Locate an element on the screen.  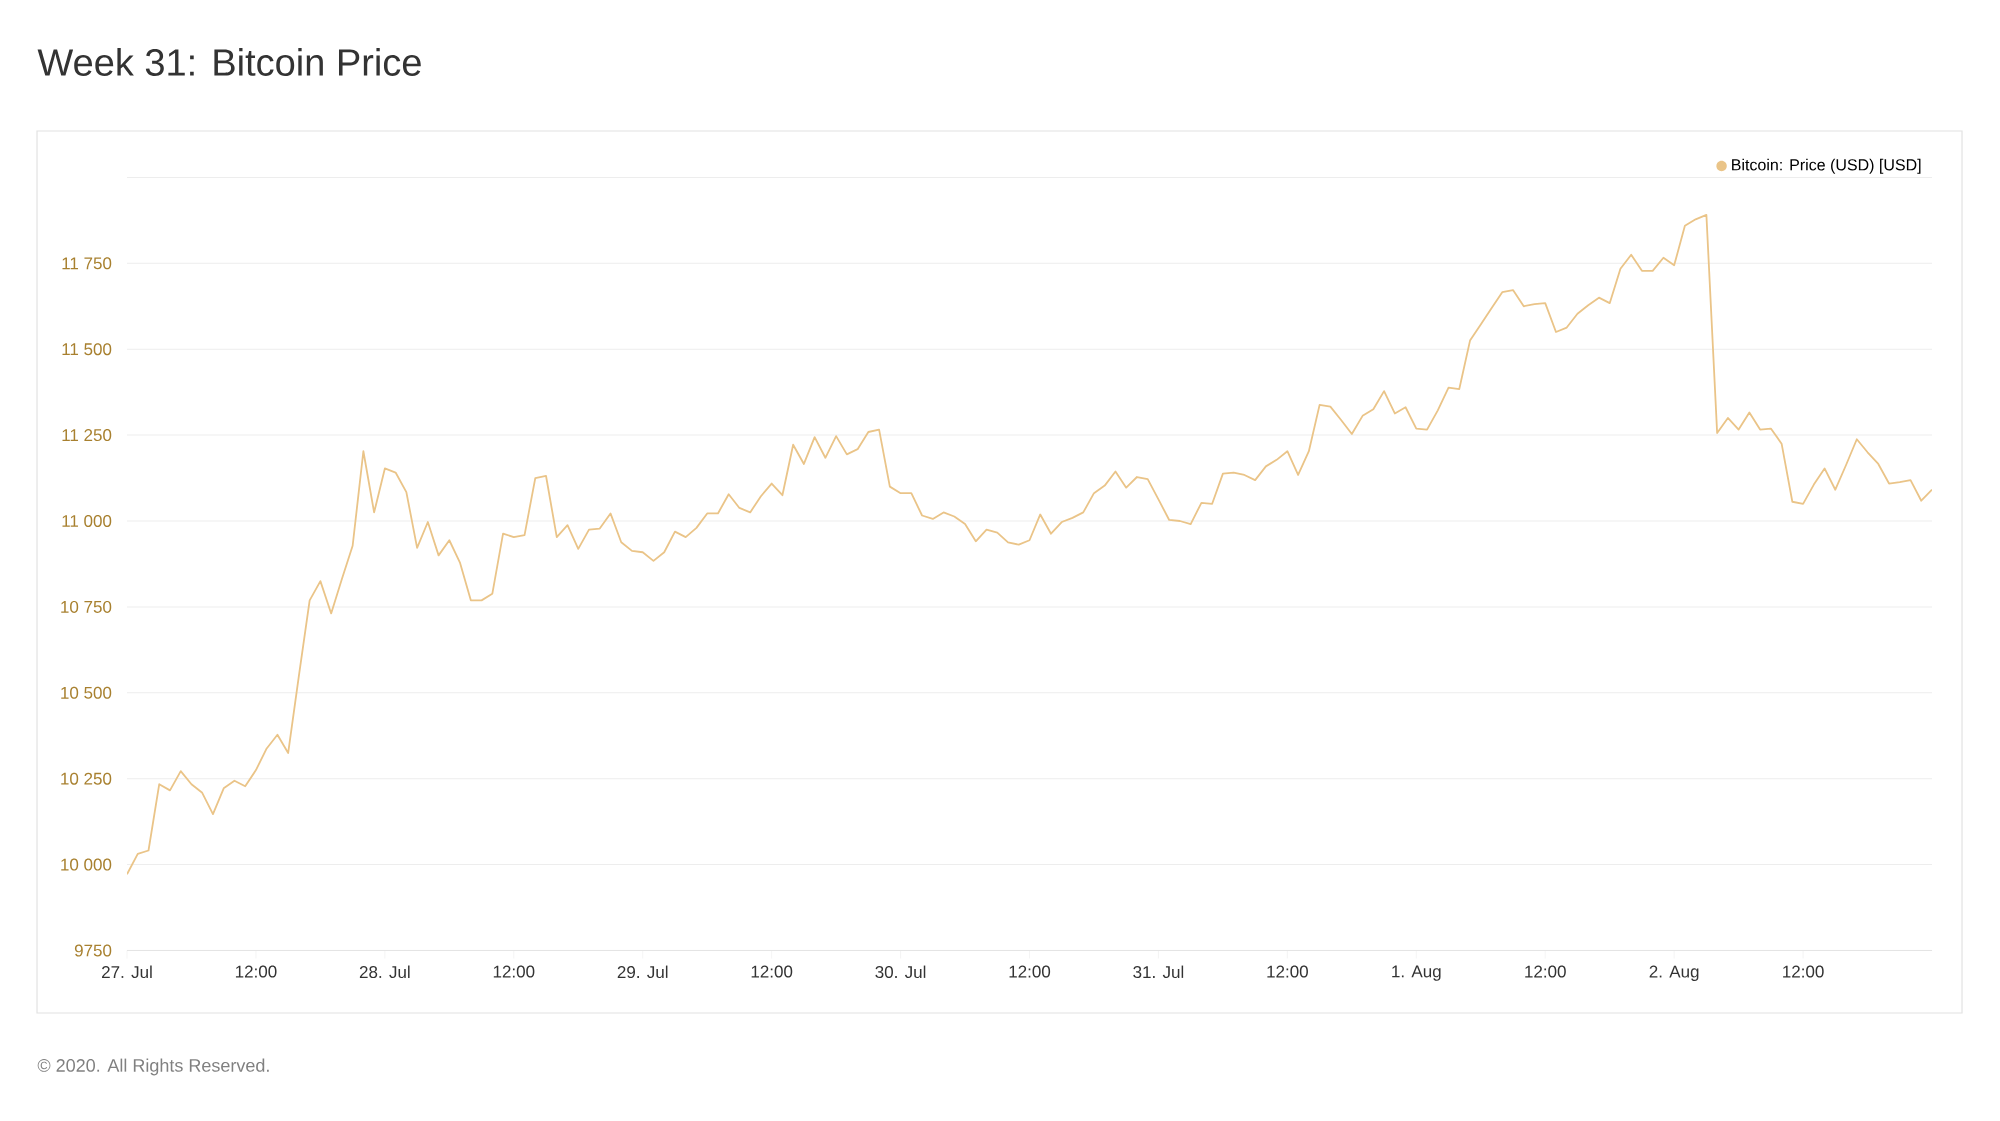
x-tick-label: 28. Jul is located at coordinates (384, 972).